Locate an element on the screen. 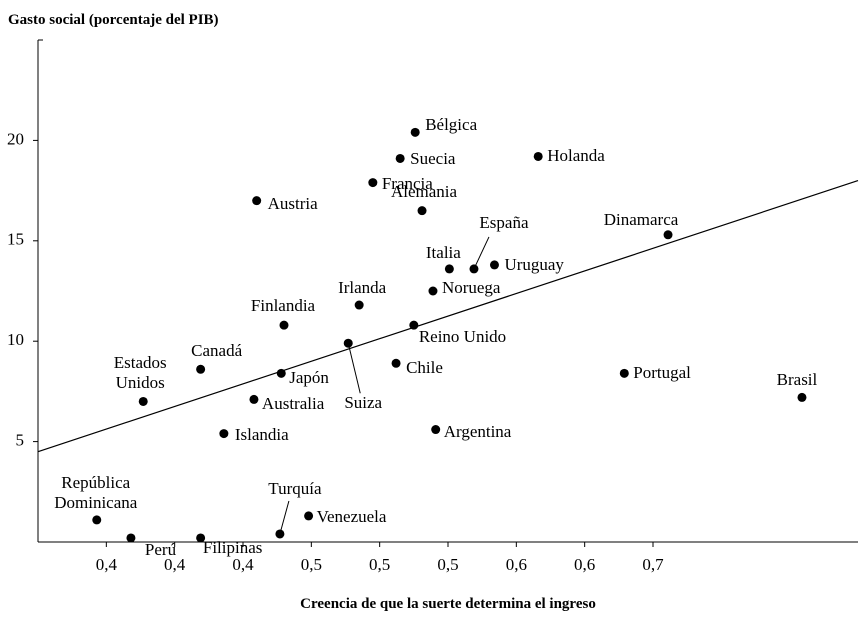 This screenshot has width=859, height=620. point-label: Alemania is located at coordinates (424, 191).